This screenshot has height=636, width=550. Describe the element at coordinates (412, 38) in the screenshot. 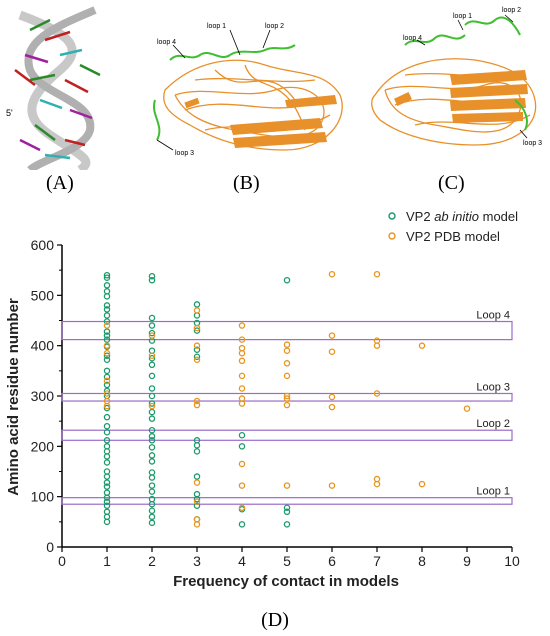

I see `c-loop-4-label: loop 4` at that location.